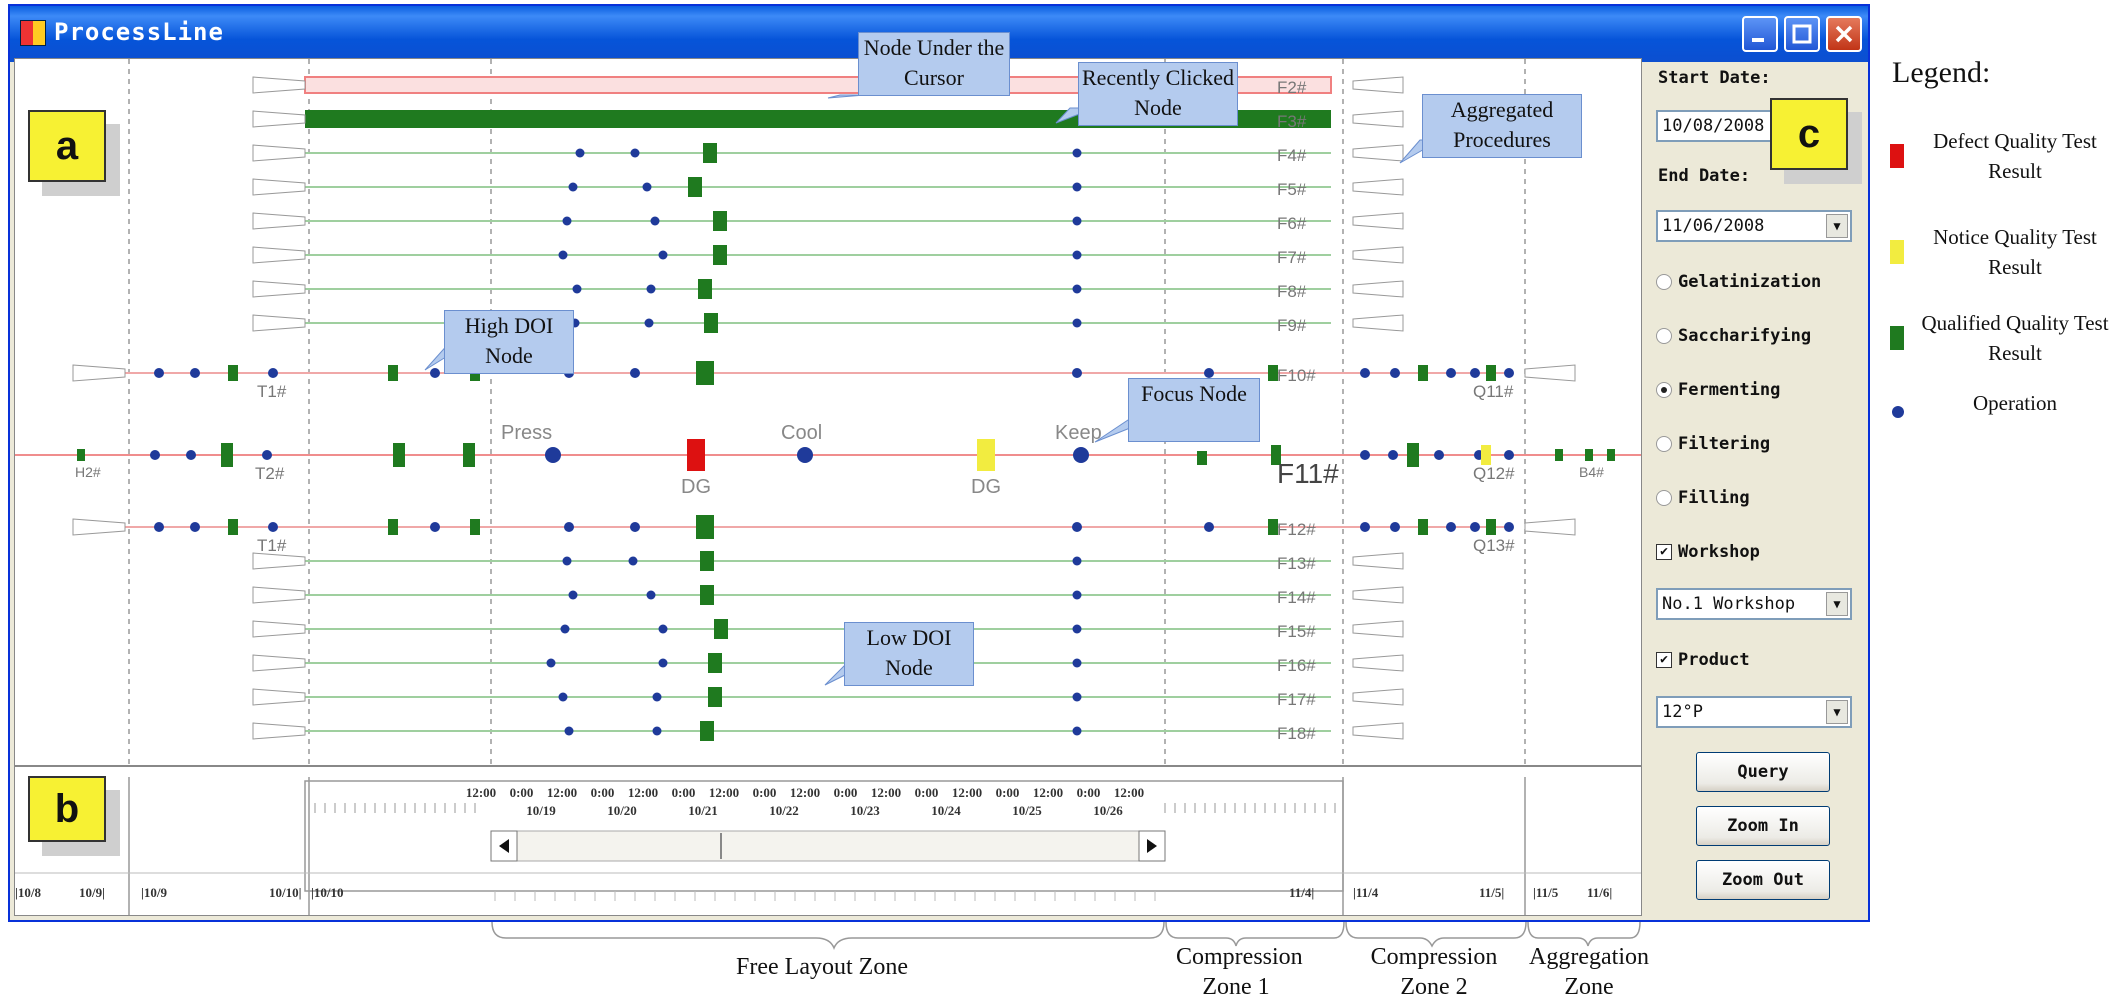 Image resolution: width=2112 pixels, height=1008 pixels. What do you see at coordinates (1760, 34) in the screenshot?
I see `minimize-button` at bounding box center [1760, 34].